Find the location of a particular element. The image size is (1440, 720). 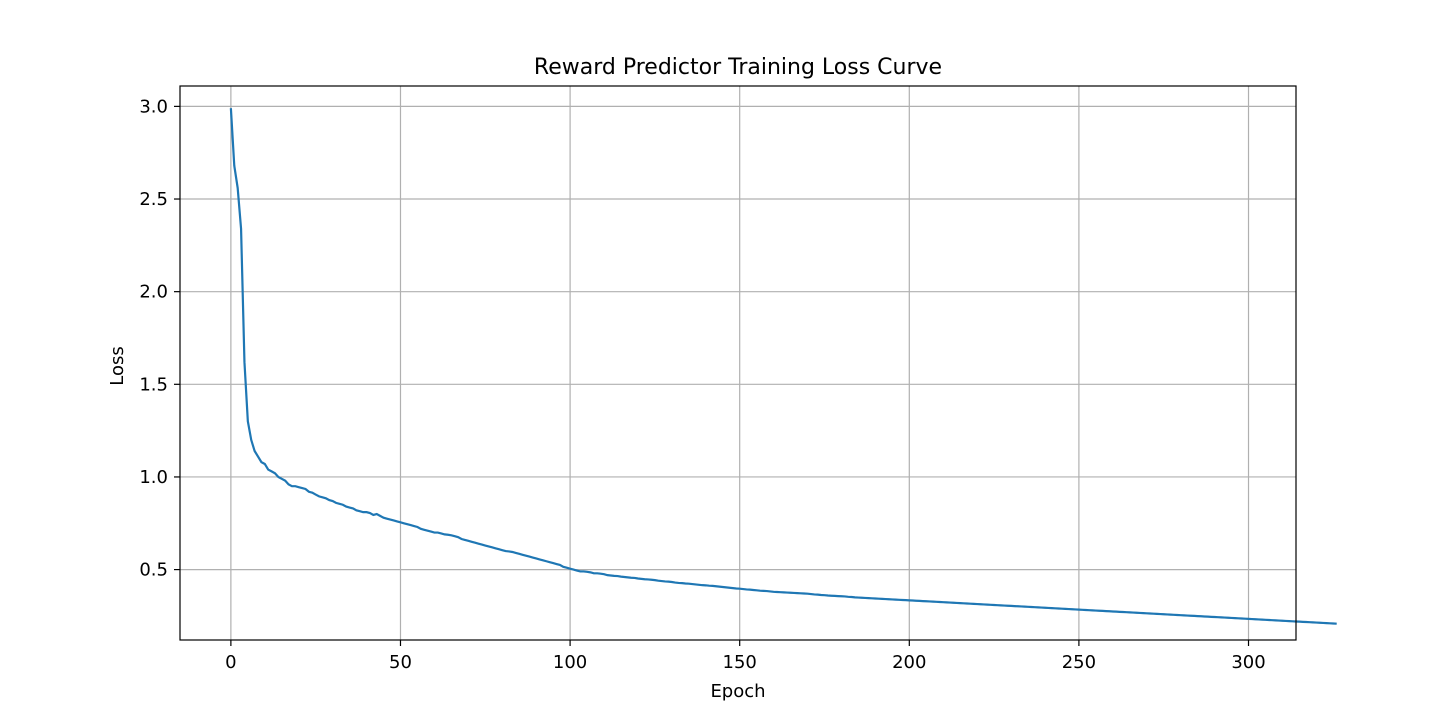

x-tick-label: 300 is located at coordinates (1248, 662).